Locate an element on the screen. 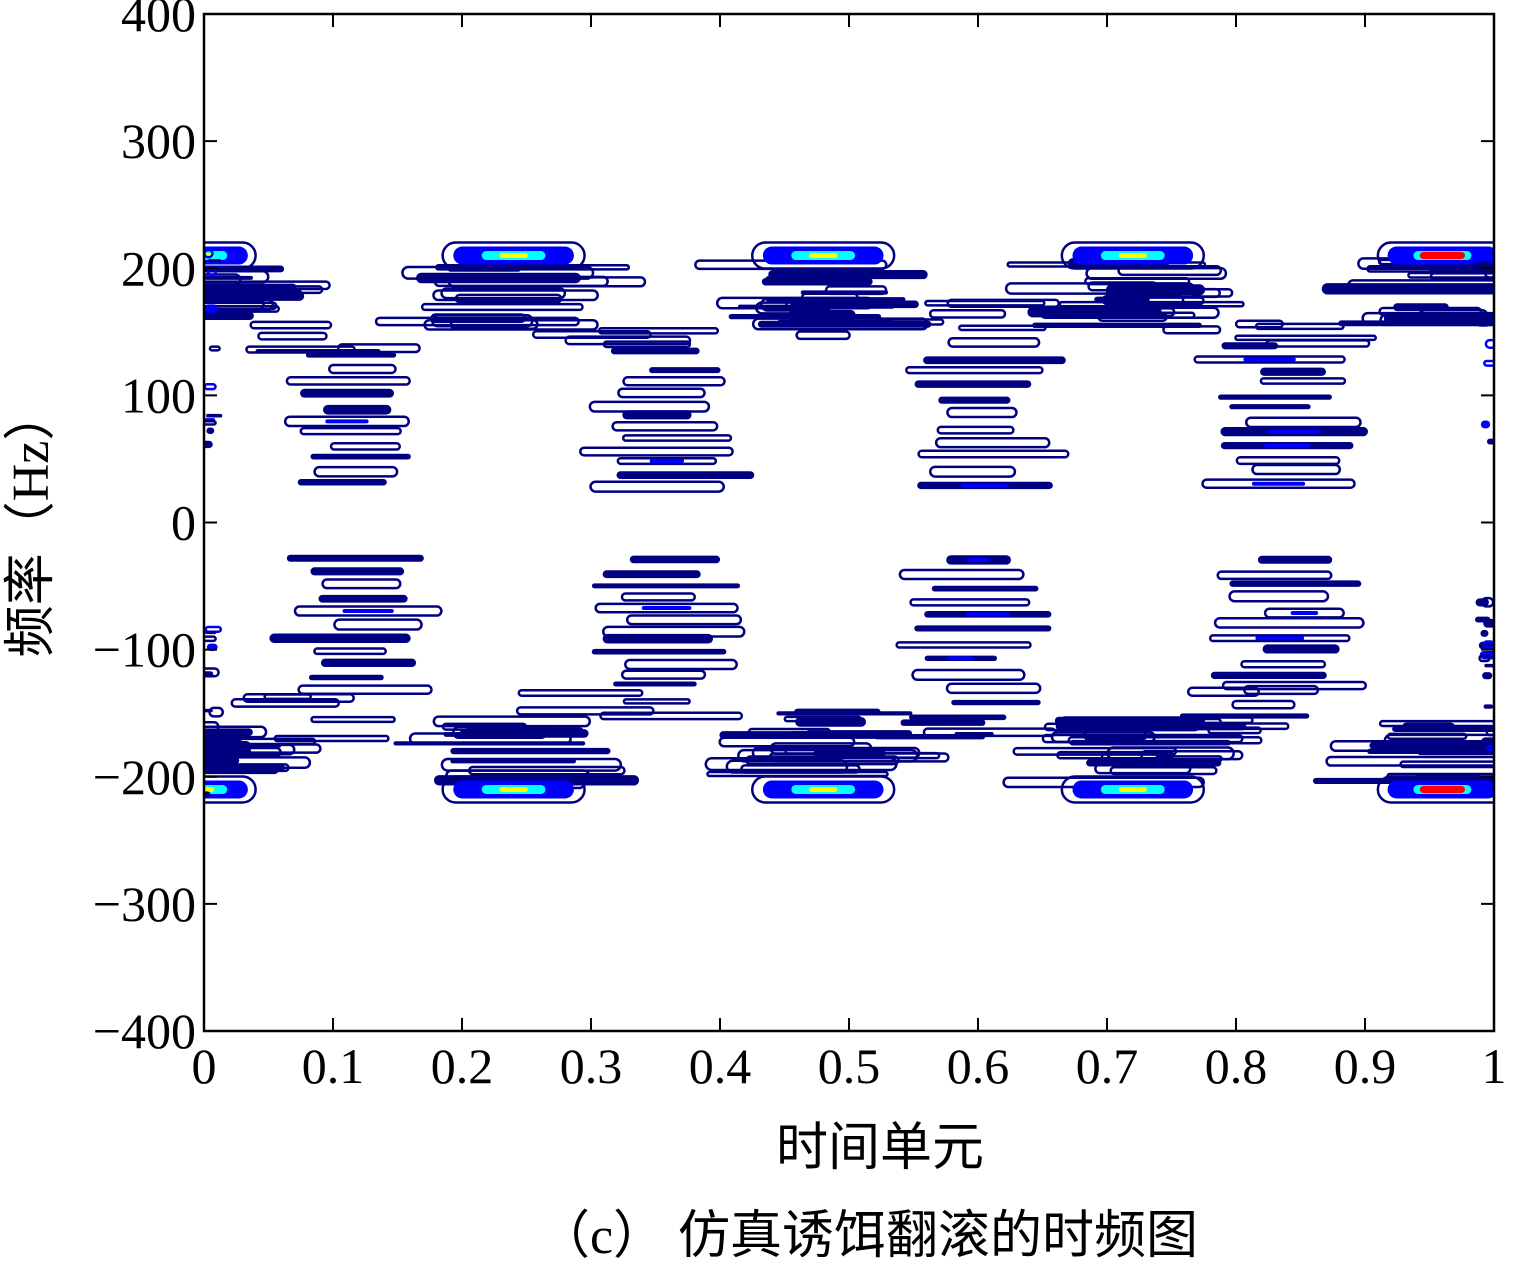 This screenshot has width=1515, height=1263. x-tick-label: 0.1 is located at coordinates (333, 1066).